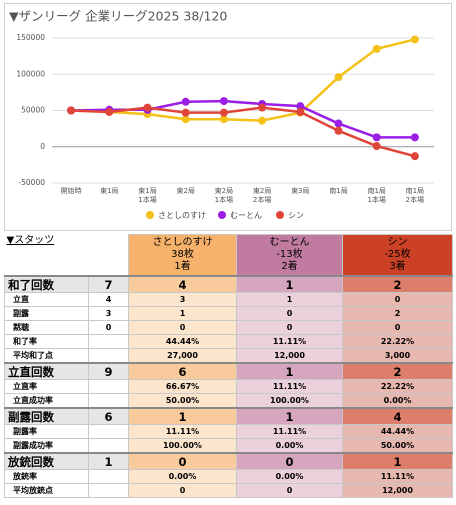 This screenshot has height=505, width=456. What do you see at coordinates (182, 461) in the screenshot?
I see `section-value: 0` at bounding box center [182, 461].